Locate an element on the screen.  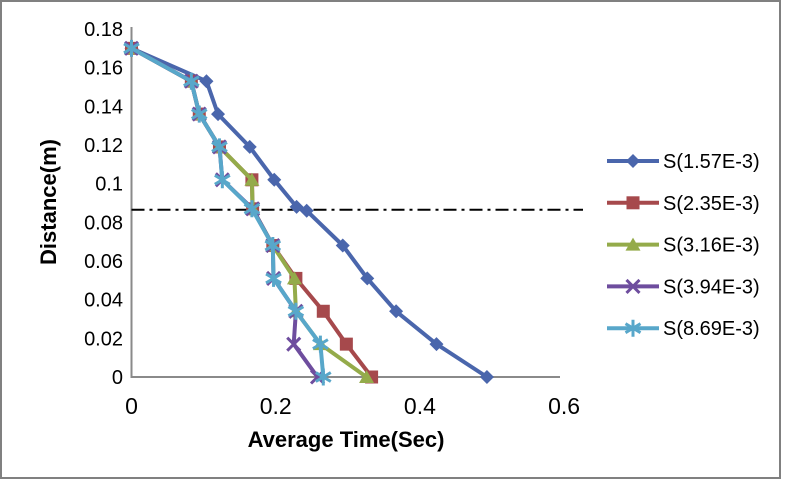
y-tick-label-2: 0.04 is located at coordinates (103, 301).